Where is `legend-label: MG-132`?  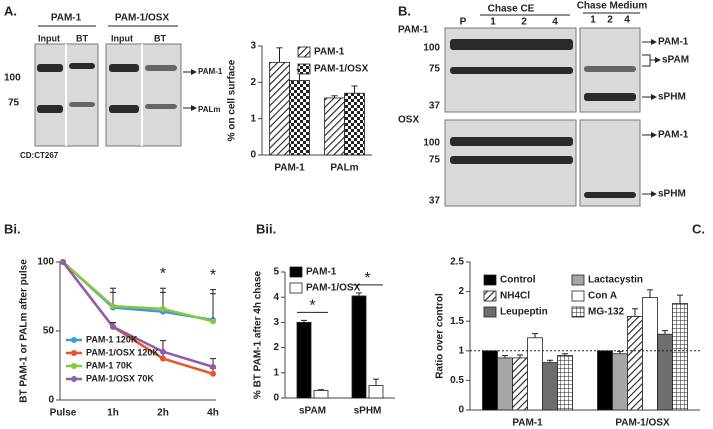
legend-label: MG-132 is located at coordinates (606, 312).